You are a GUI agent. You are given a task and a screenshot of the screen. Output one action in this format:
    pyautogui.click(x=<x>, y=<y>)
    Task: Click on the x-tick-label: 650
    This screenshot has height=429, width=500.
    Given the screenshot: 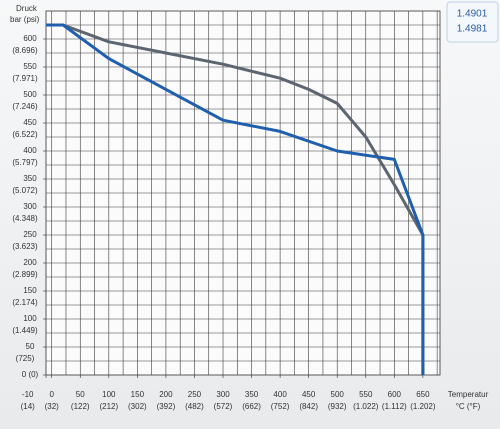 What is the action you would take?
    pyautogui.click(x=423, y=394)
    